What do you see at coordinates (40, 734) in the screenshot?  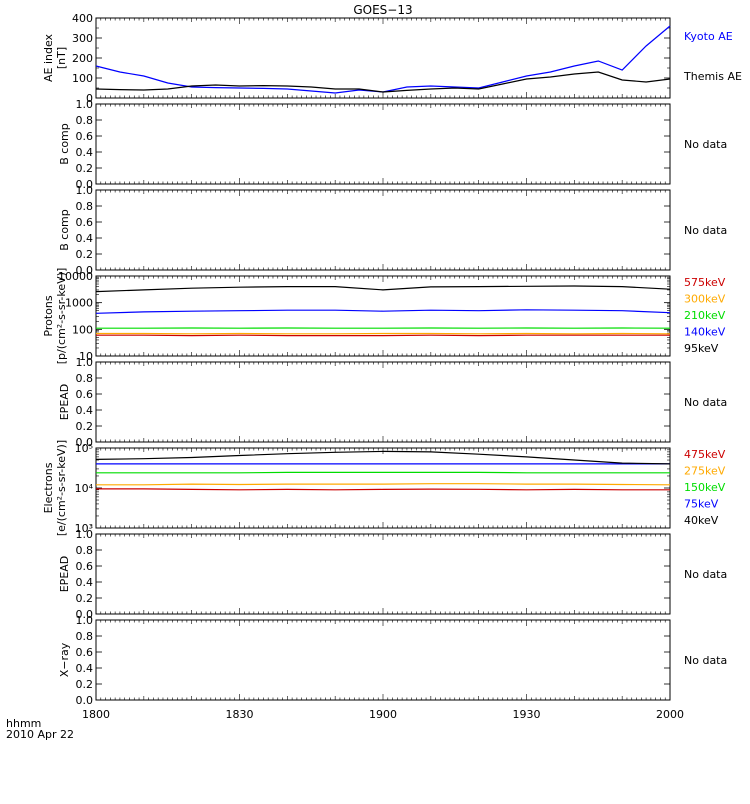 I see `time-caption-date: 2010 Apr 22` at bounding box center [40, 734].